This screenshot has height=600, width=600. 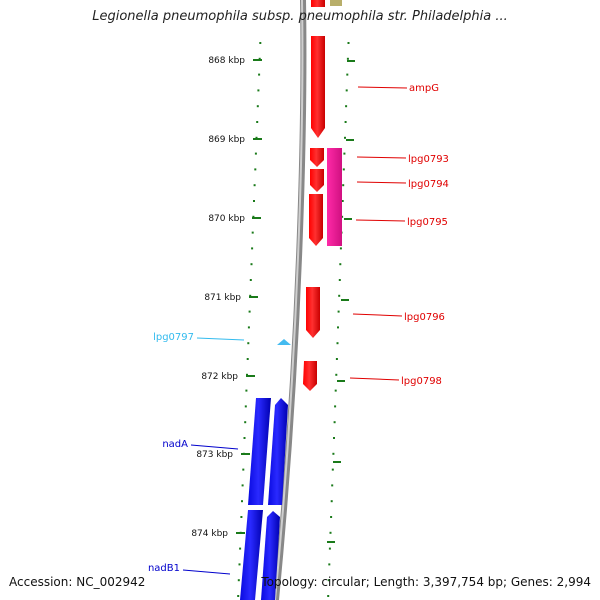 I want to click on feature-lpg0795-other, so click(x=334, y=197).